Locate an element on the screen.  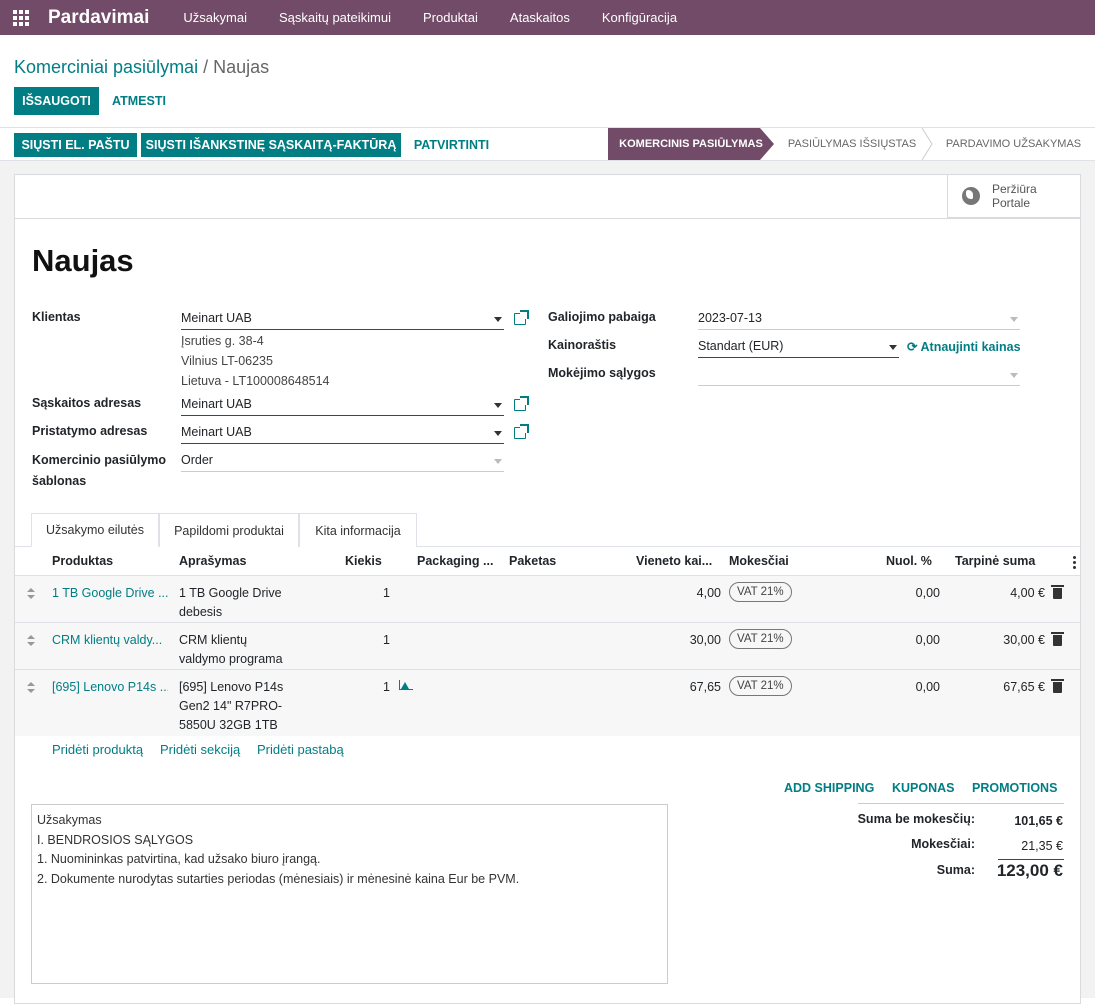
row-unit-price: 67,65 is located at coordinates (705, 687).